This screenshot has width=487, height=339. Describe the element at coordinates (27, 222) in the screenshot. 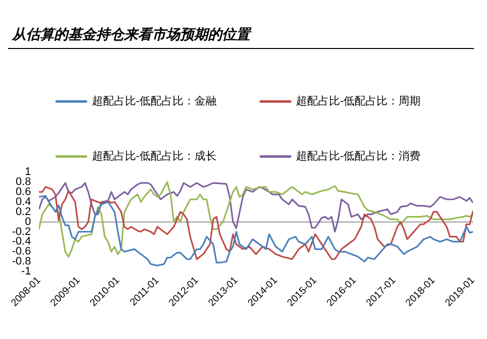

I see `y-tick-label: 0` at that location.